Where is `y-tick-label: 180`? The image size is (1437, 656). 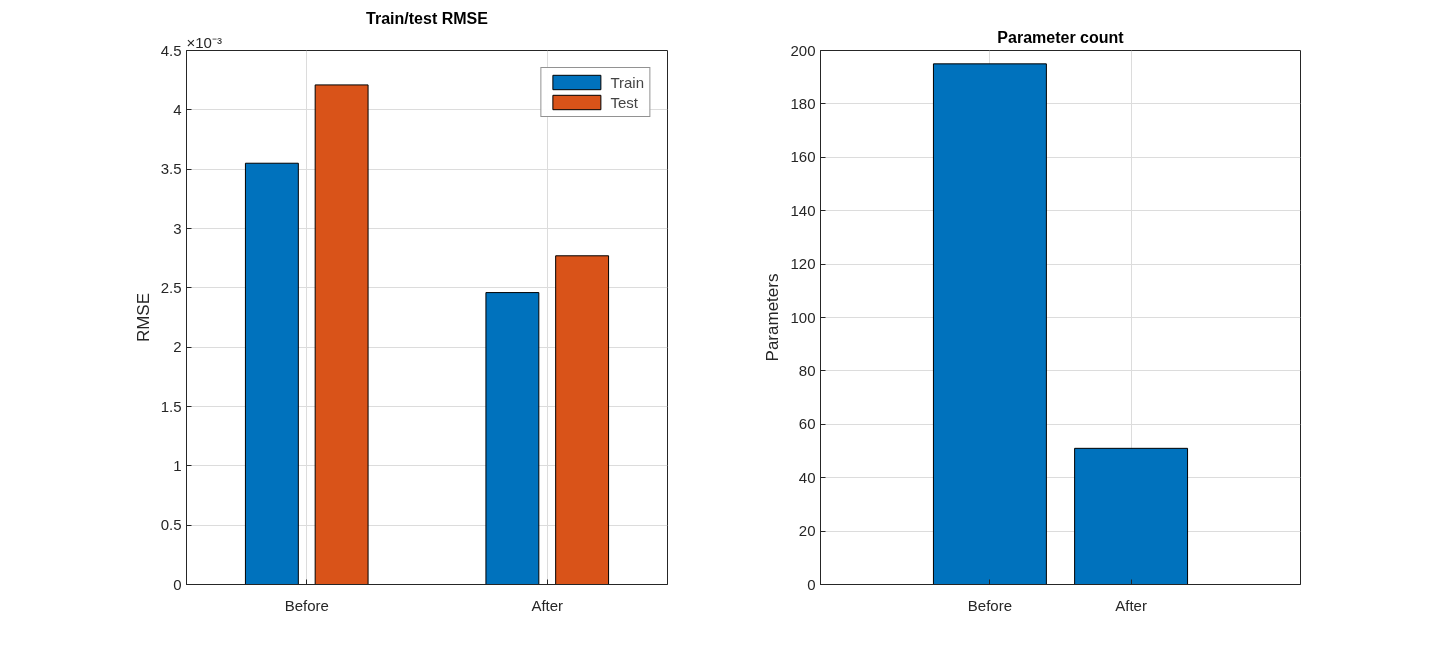
y-tick-label: 180 is located at coordinates (803, 103).